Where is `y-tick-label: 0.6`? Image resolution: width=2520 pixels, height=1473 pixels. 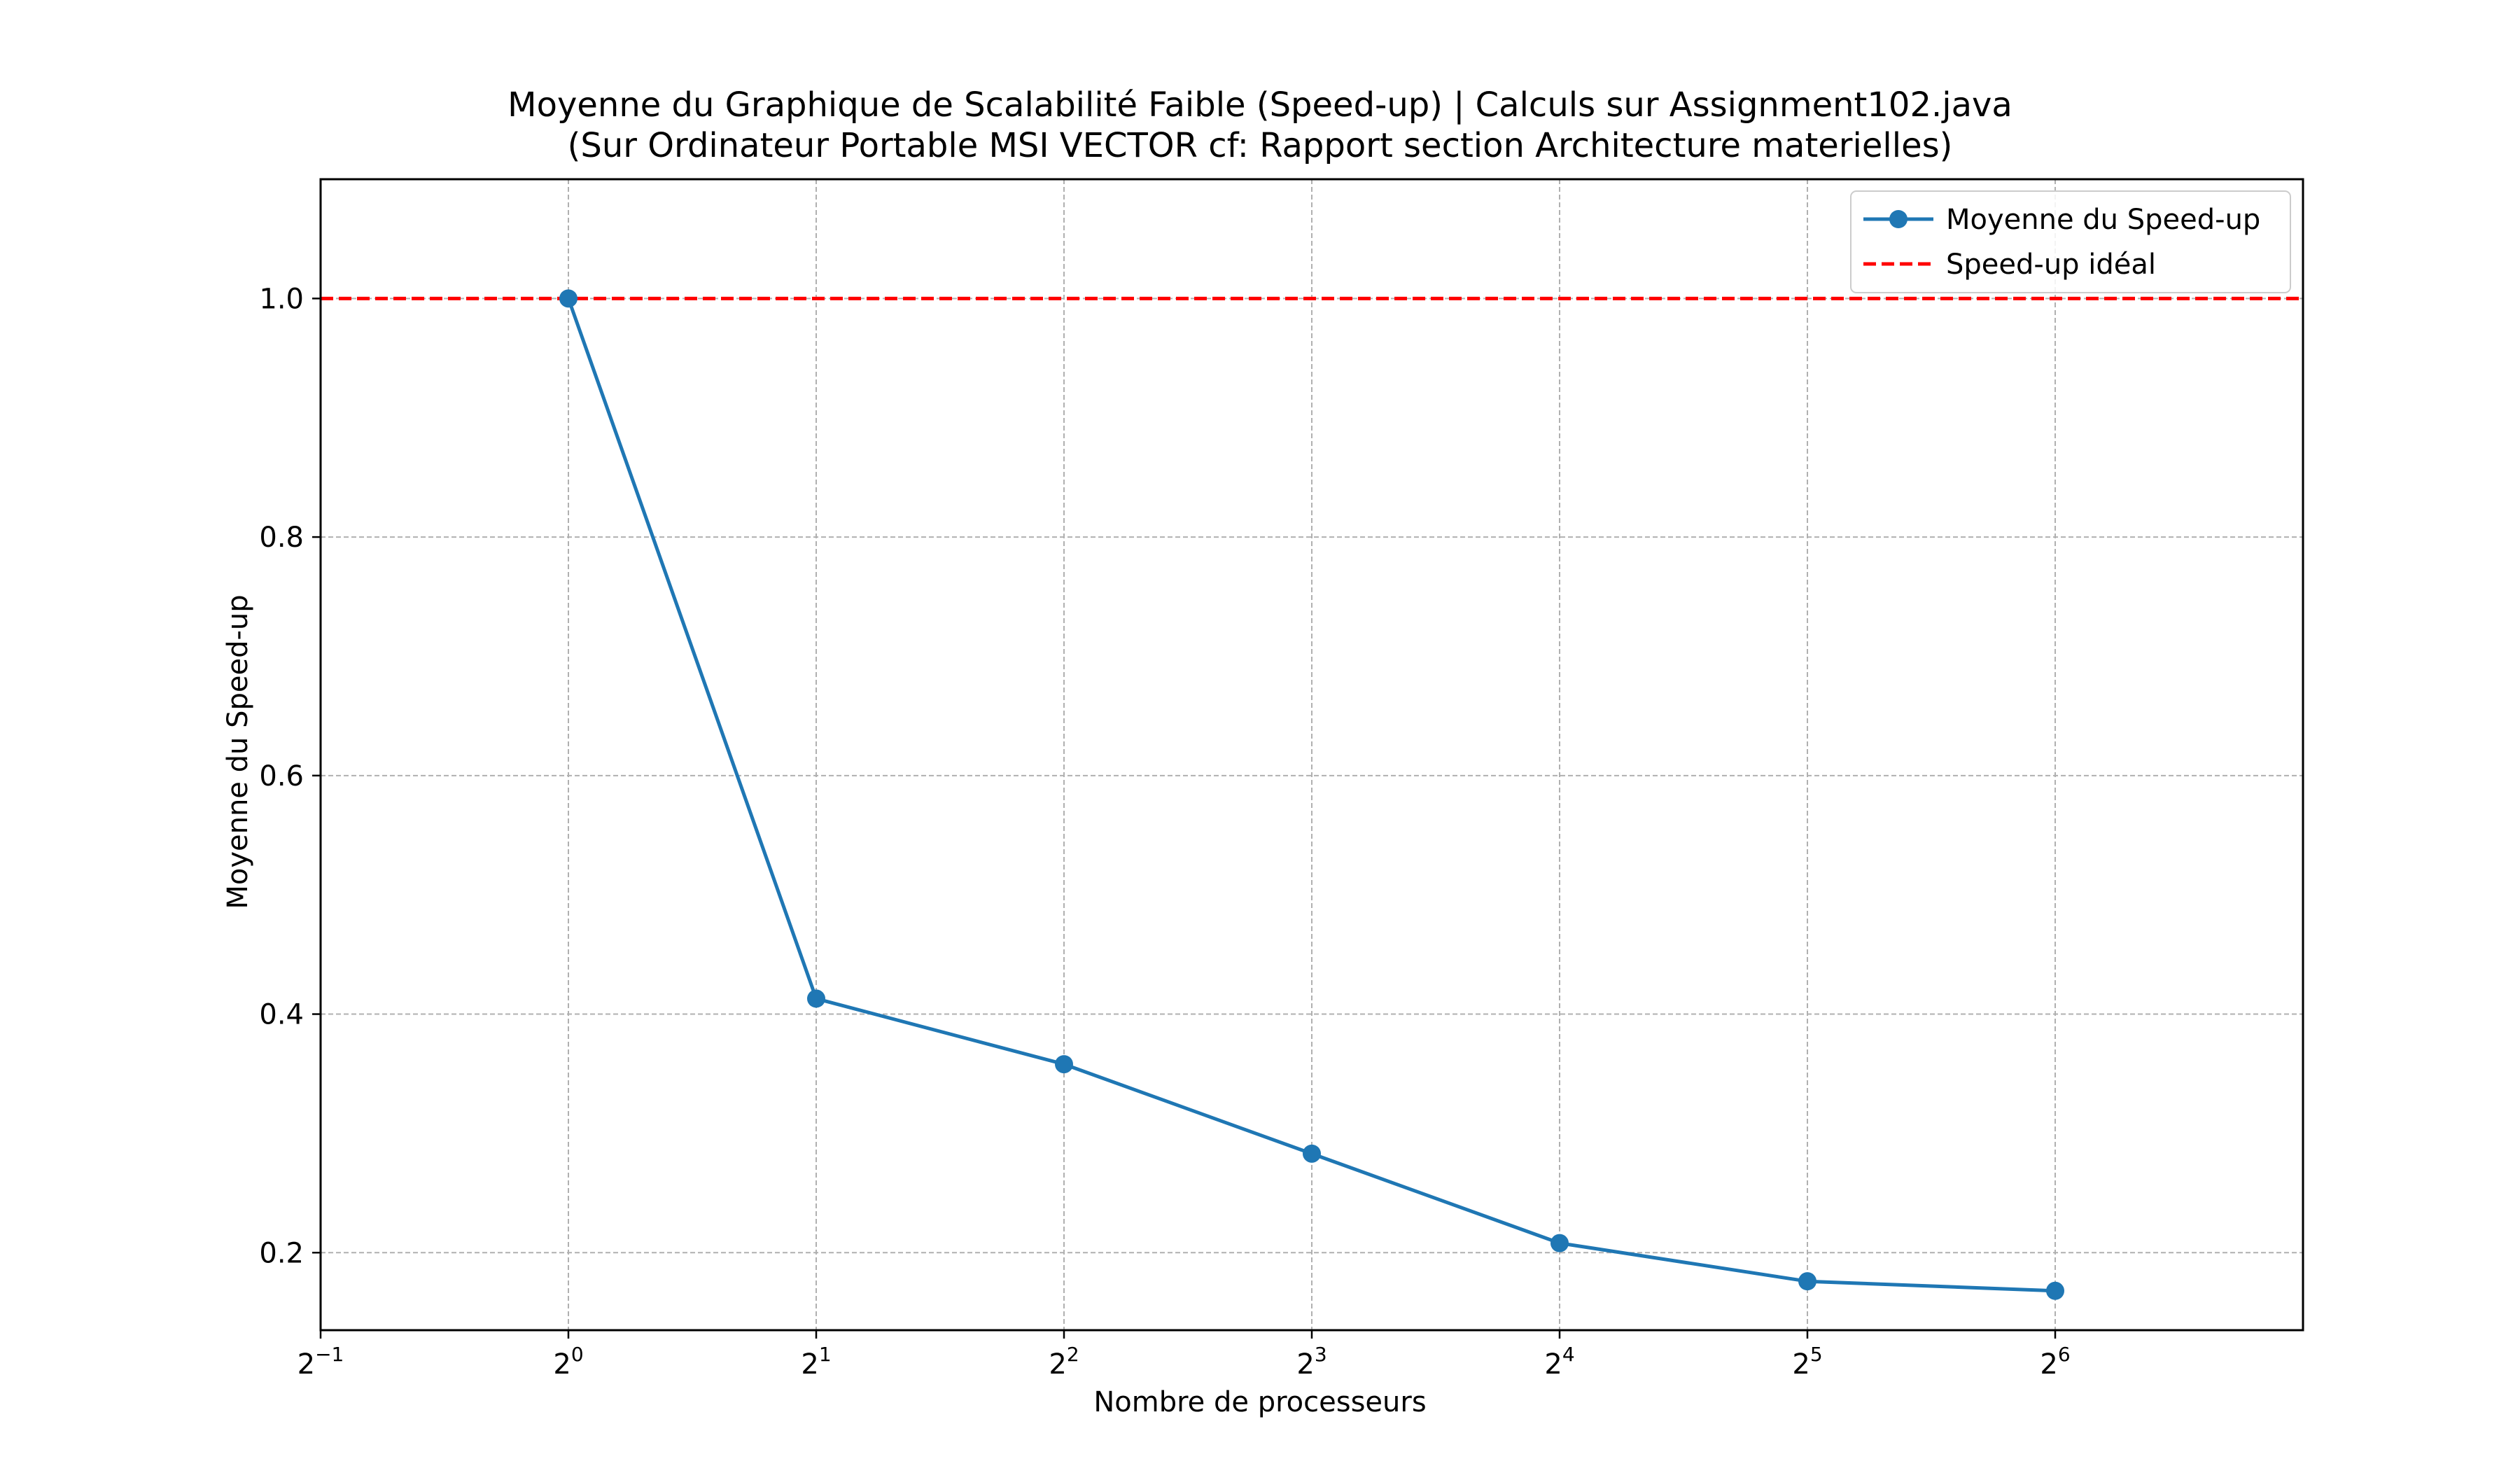
y-tick-label: 0.6 is located at coordinates (281, 776).